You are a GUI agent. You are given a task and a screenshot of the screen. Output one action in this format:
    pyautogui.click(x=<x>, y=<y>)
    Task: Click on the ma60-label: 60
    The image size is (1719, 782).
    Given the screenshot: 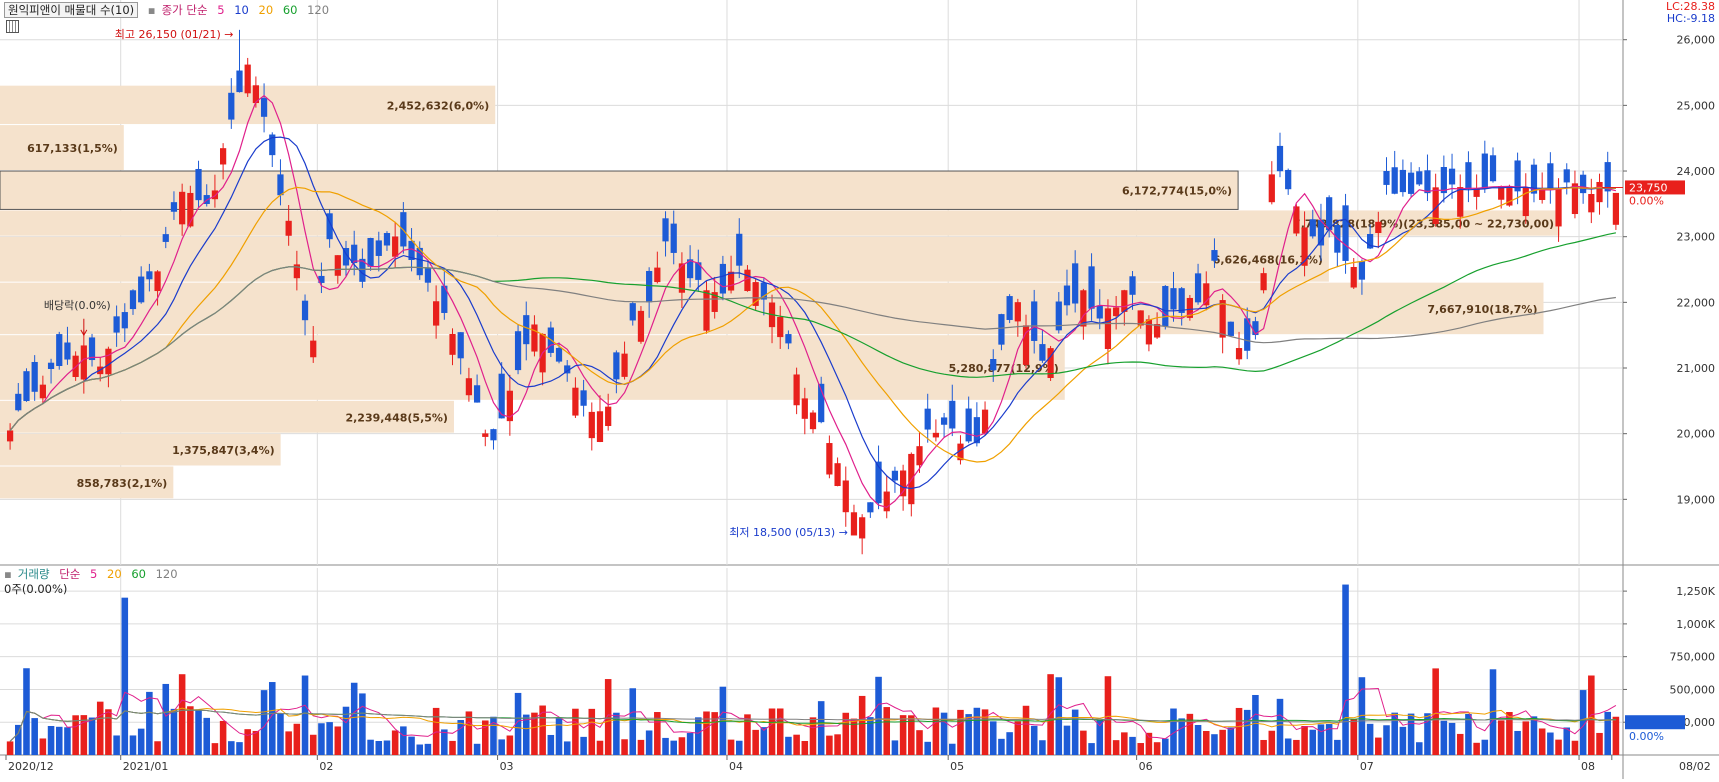 What is the action you would take?
    pyautogui.click(x=290, y=10)
    